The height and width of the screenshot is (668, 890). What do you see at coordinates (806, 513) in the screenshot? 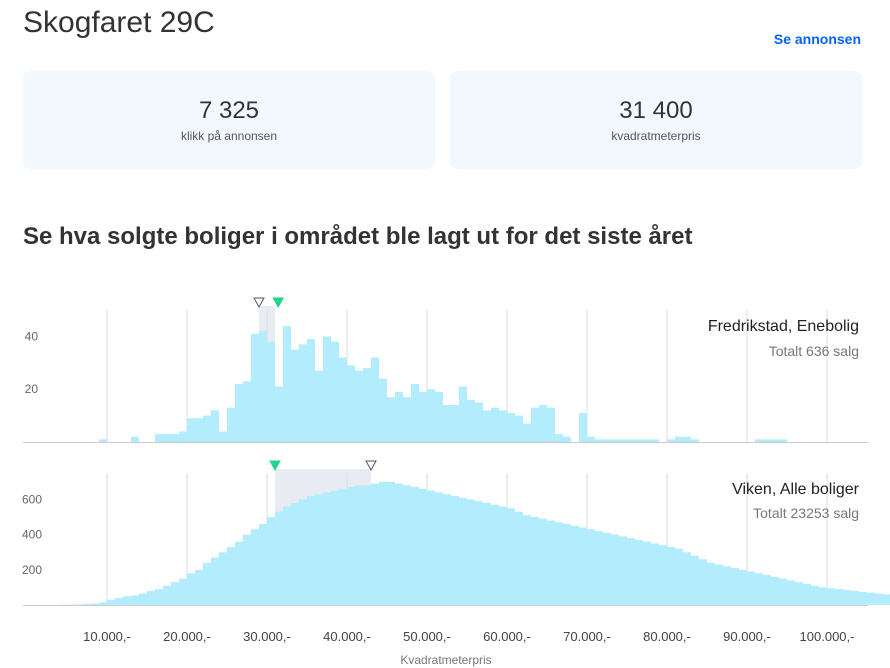
I see `panel-subtitle: Totalt 23253 salg` at bounding box center [806, 513].